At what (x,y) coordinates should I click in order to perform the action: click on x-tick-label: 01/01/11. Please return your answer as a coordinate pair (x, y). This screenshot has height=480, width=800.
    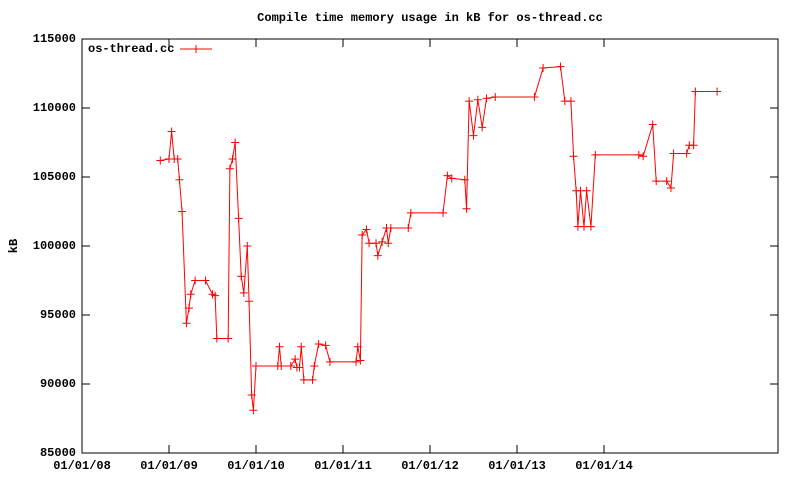
    Looking at the image, I should click on (343, 466).